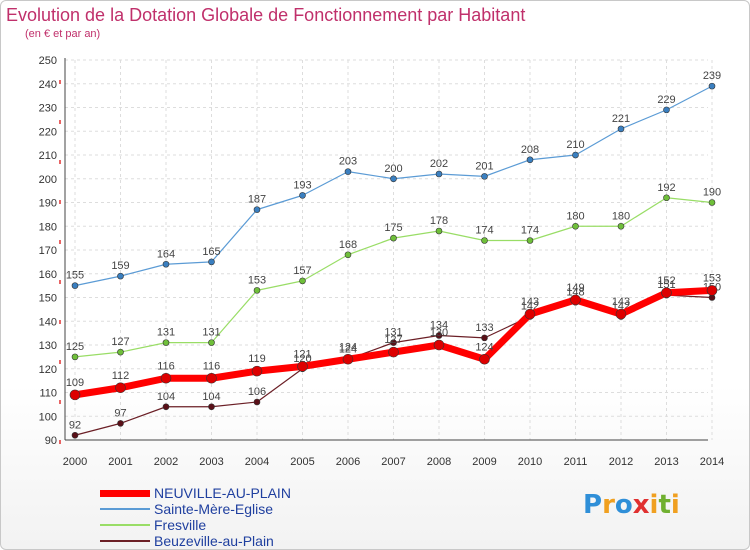 The width and height of the screenshot is (750, 550). What do you see at coordinates (484, 462) in the screenshot?
I see `x-tick-label: 2009` at bounding box center [484, 462].